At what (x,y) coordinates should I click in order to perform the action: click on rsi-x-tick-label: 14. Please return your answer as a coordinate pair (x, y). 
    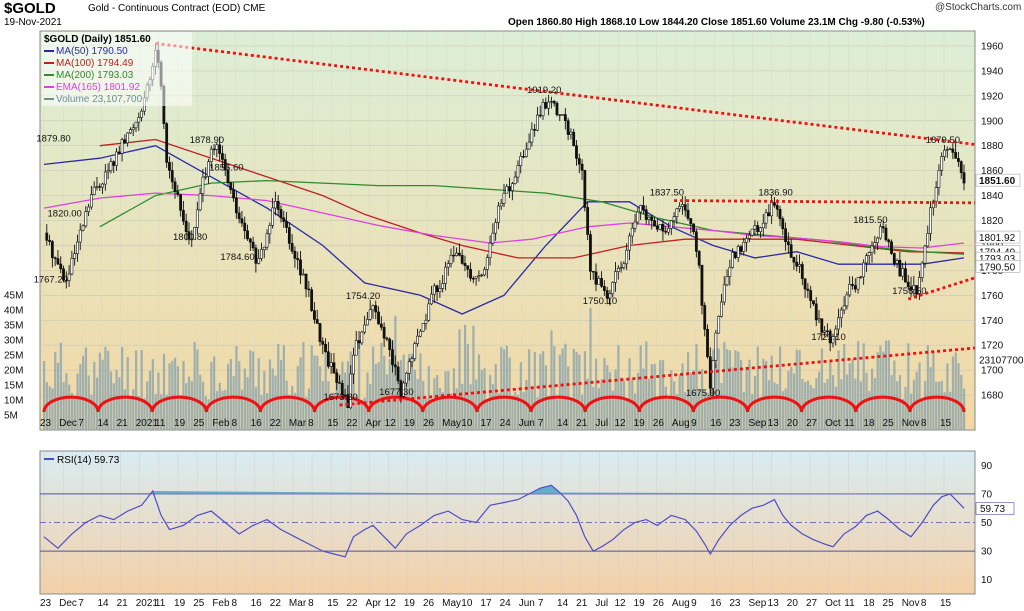
    Looking at the image, I should click on (103, 603).